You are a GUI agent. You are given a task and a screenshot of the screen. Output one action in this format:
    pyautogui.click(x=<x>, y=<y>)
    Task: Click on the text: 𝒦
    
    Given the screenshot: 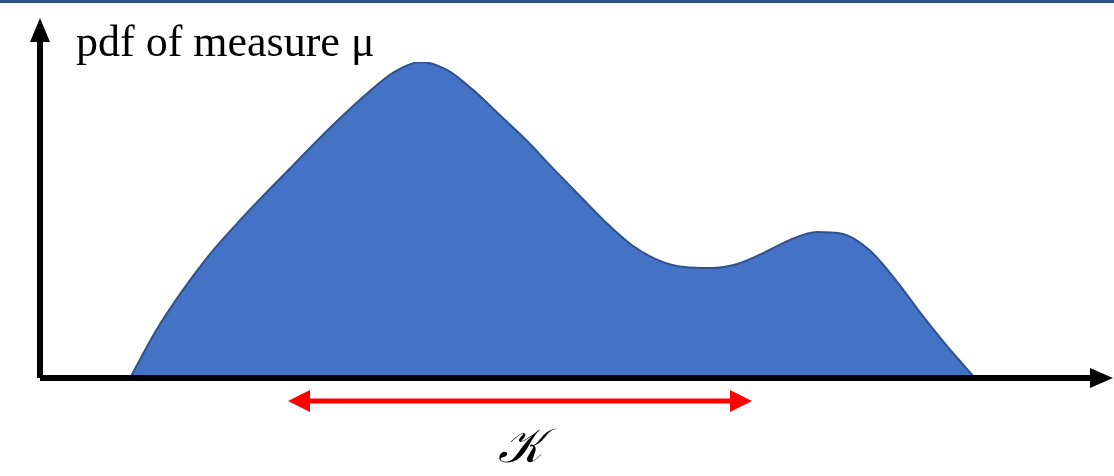 What is the action you would take?
    pyautogui.click(x=527, y=445)
    